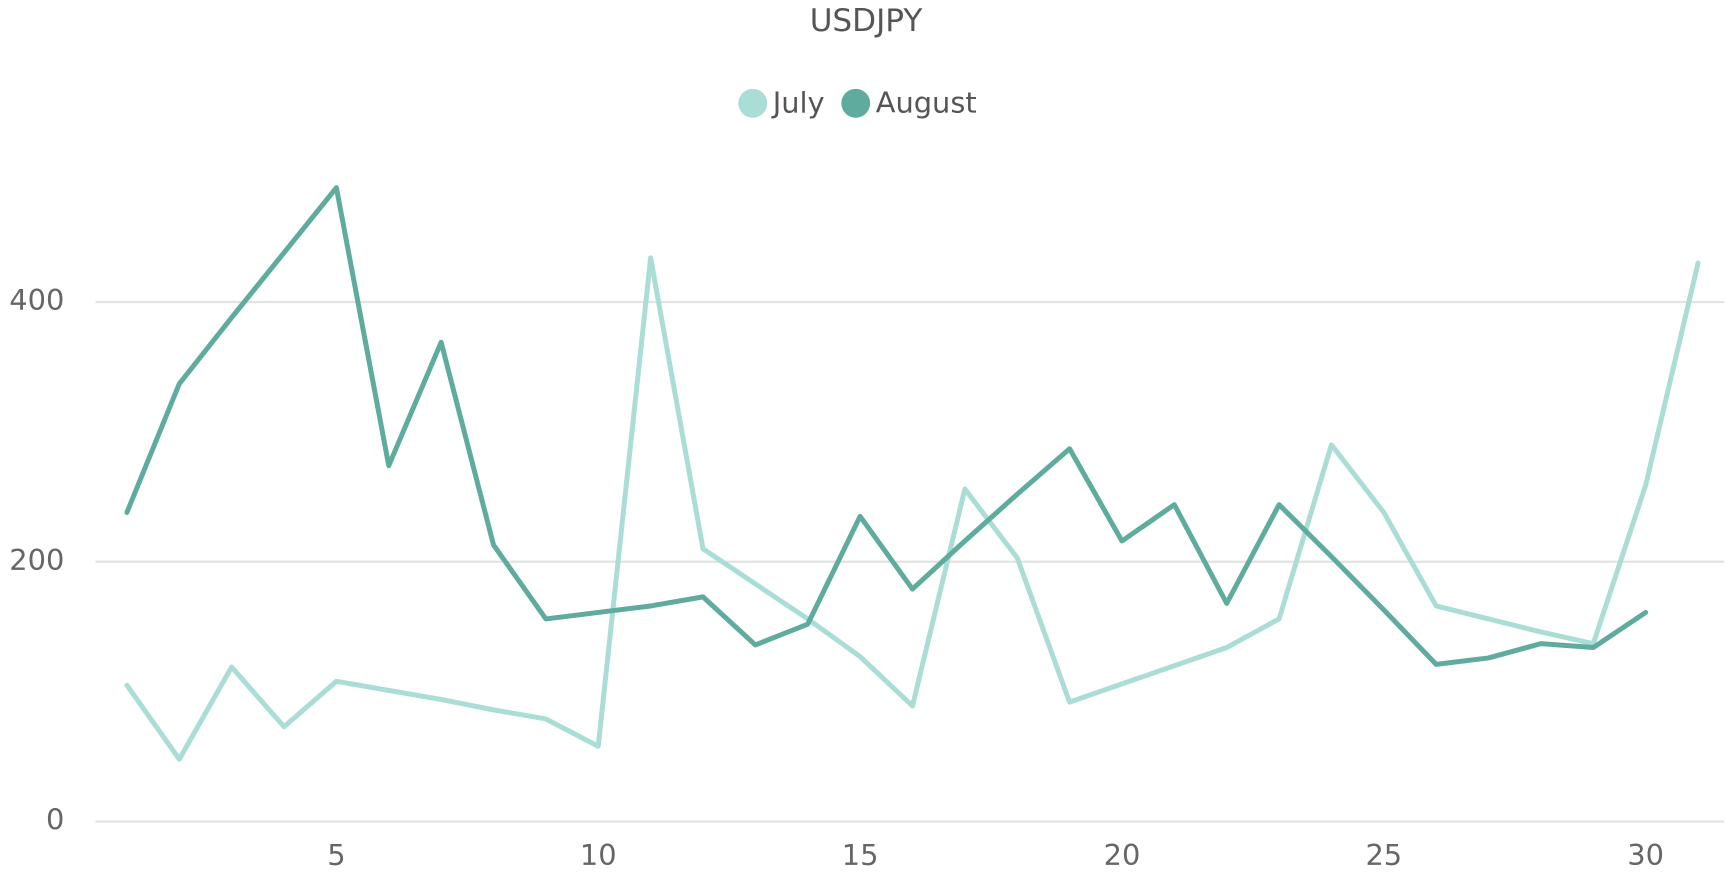 The height and width of the screenshot is (876, 1732). What do you see at coordinates (1383, 855) in the screenshot?
I see `x-tick-label: 25` at bounding box center [1383, 855].